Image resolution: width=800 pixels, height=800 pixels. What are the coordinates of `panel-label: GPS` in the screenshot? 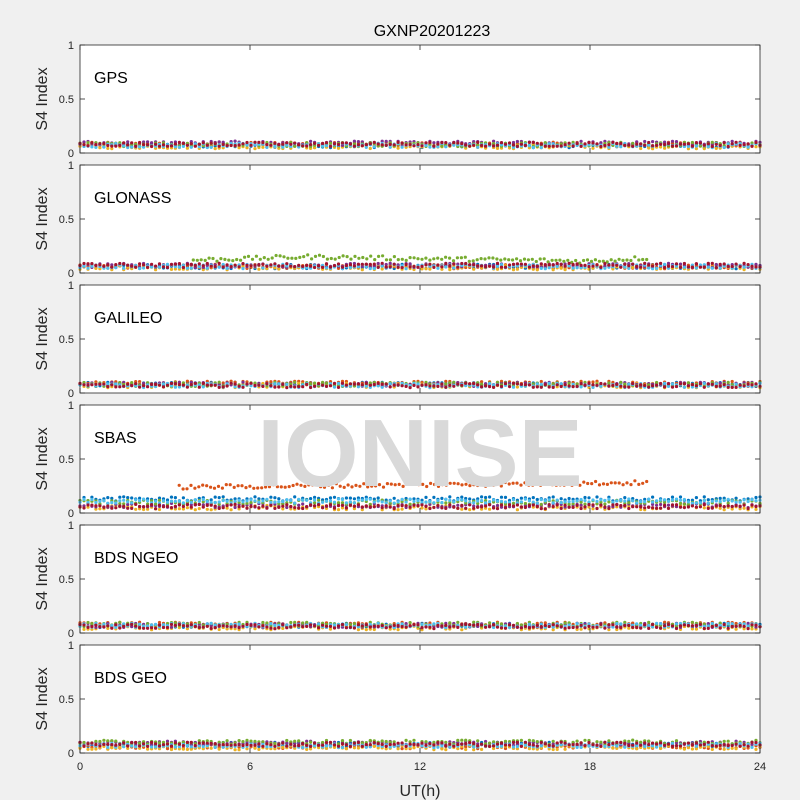 It's located at (111, 78).